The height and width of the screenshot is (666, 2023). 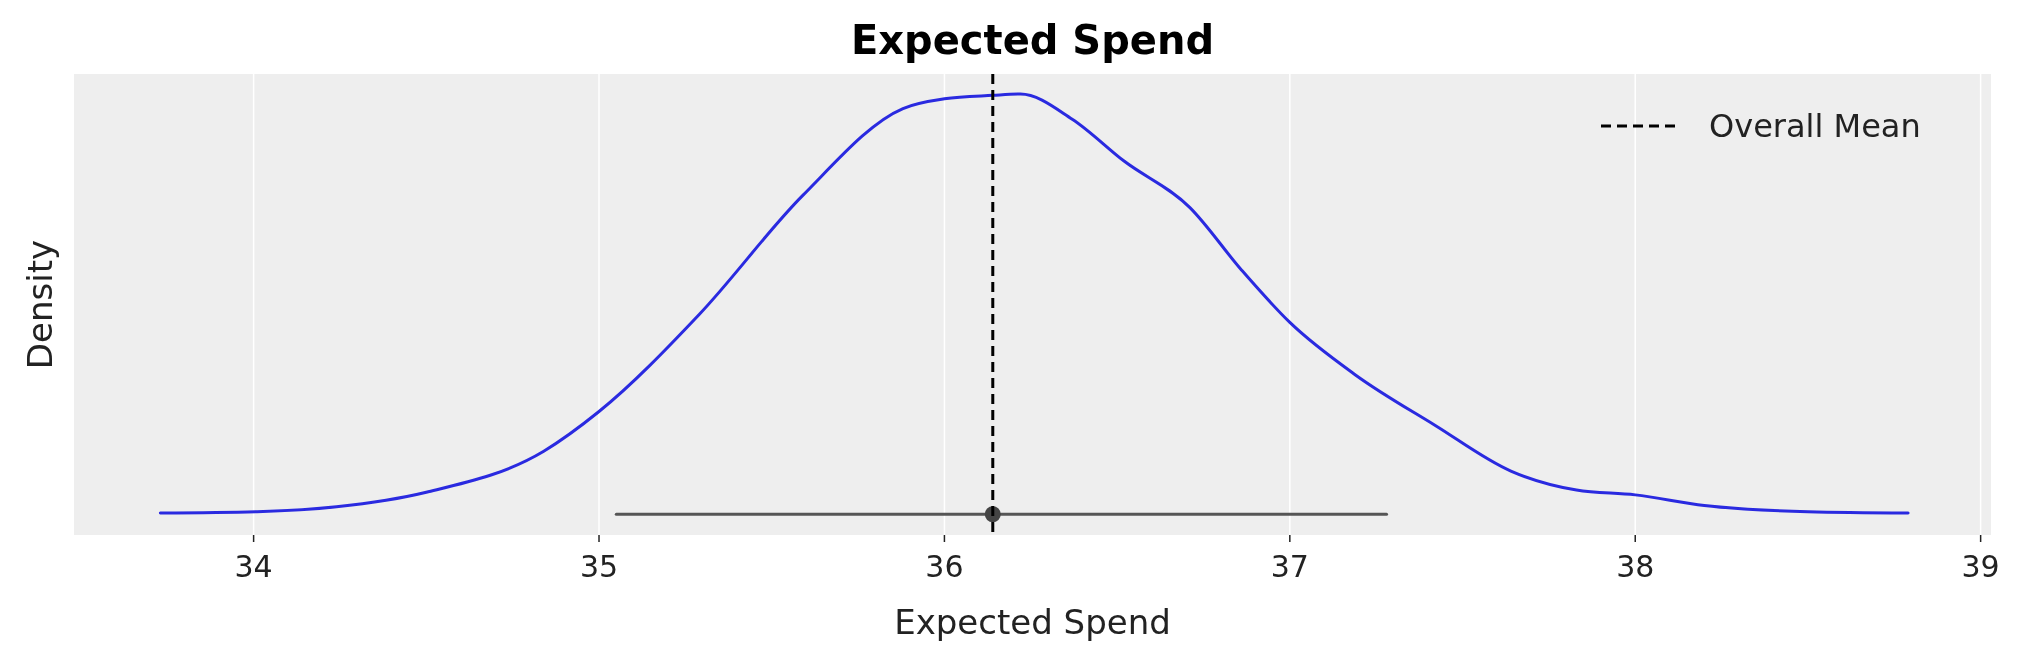 What do you see at coordinates (1032, 40) in the screenshot?
I see `chart-title: Expected Spend` at bounding box center [1032, 40].